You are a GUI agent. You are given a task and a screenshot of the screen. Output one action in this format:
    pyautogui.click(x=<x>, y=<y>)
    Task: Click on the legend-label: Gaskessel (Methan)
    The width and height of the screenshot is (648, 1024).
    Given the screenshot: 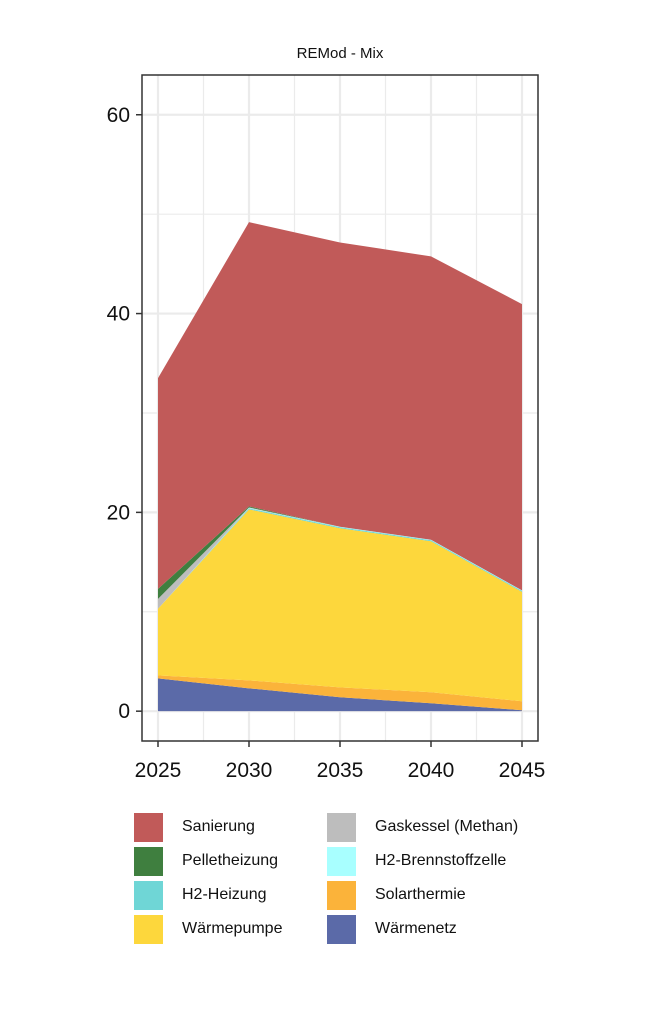 What is the action you would take?
    pyautogui.click(x=447, y=826)
    